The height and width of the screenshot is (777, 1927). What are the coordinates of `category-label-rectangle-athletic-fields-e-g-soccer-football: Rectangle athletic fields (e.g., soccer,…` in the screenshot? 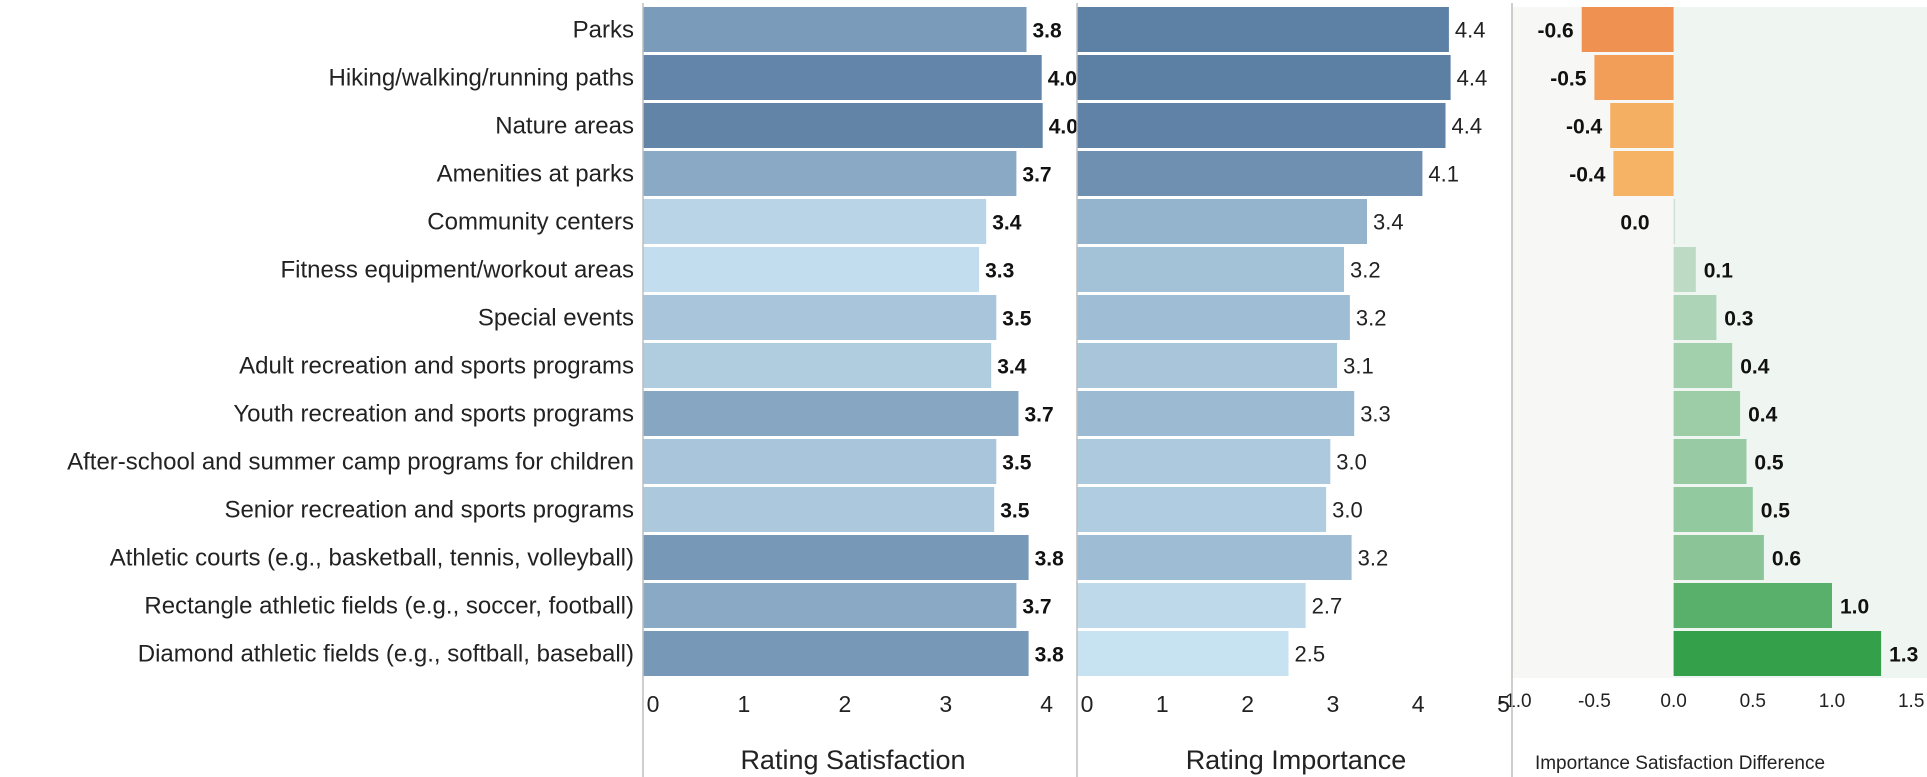 It's located at (389, 606).